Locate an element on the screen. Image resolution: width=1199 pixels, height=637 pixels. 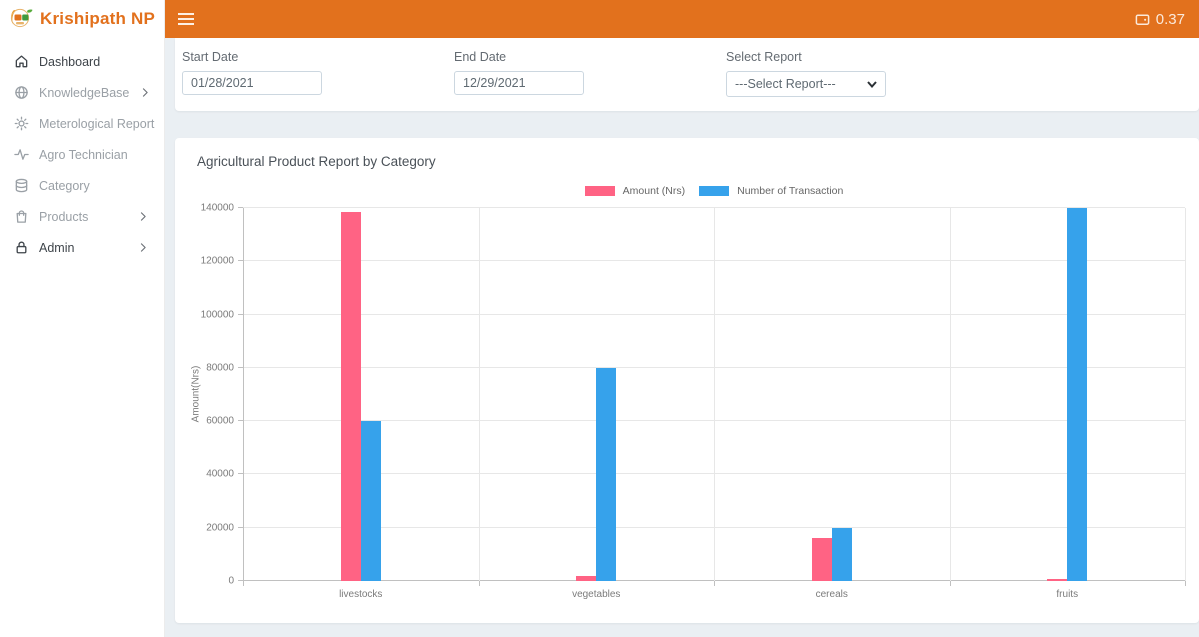
home-icon is located at coordinates (21, 61).